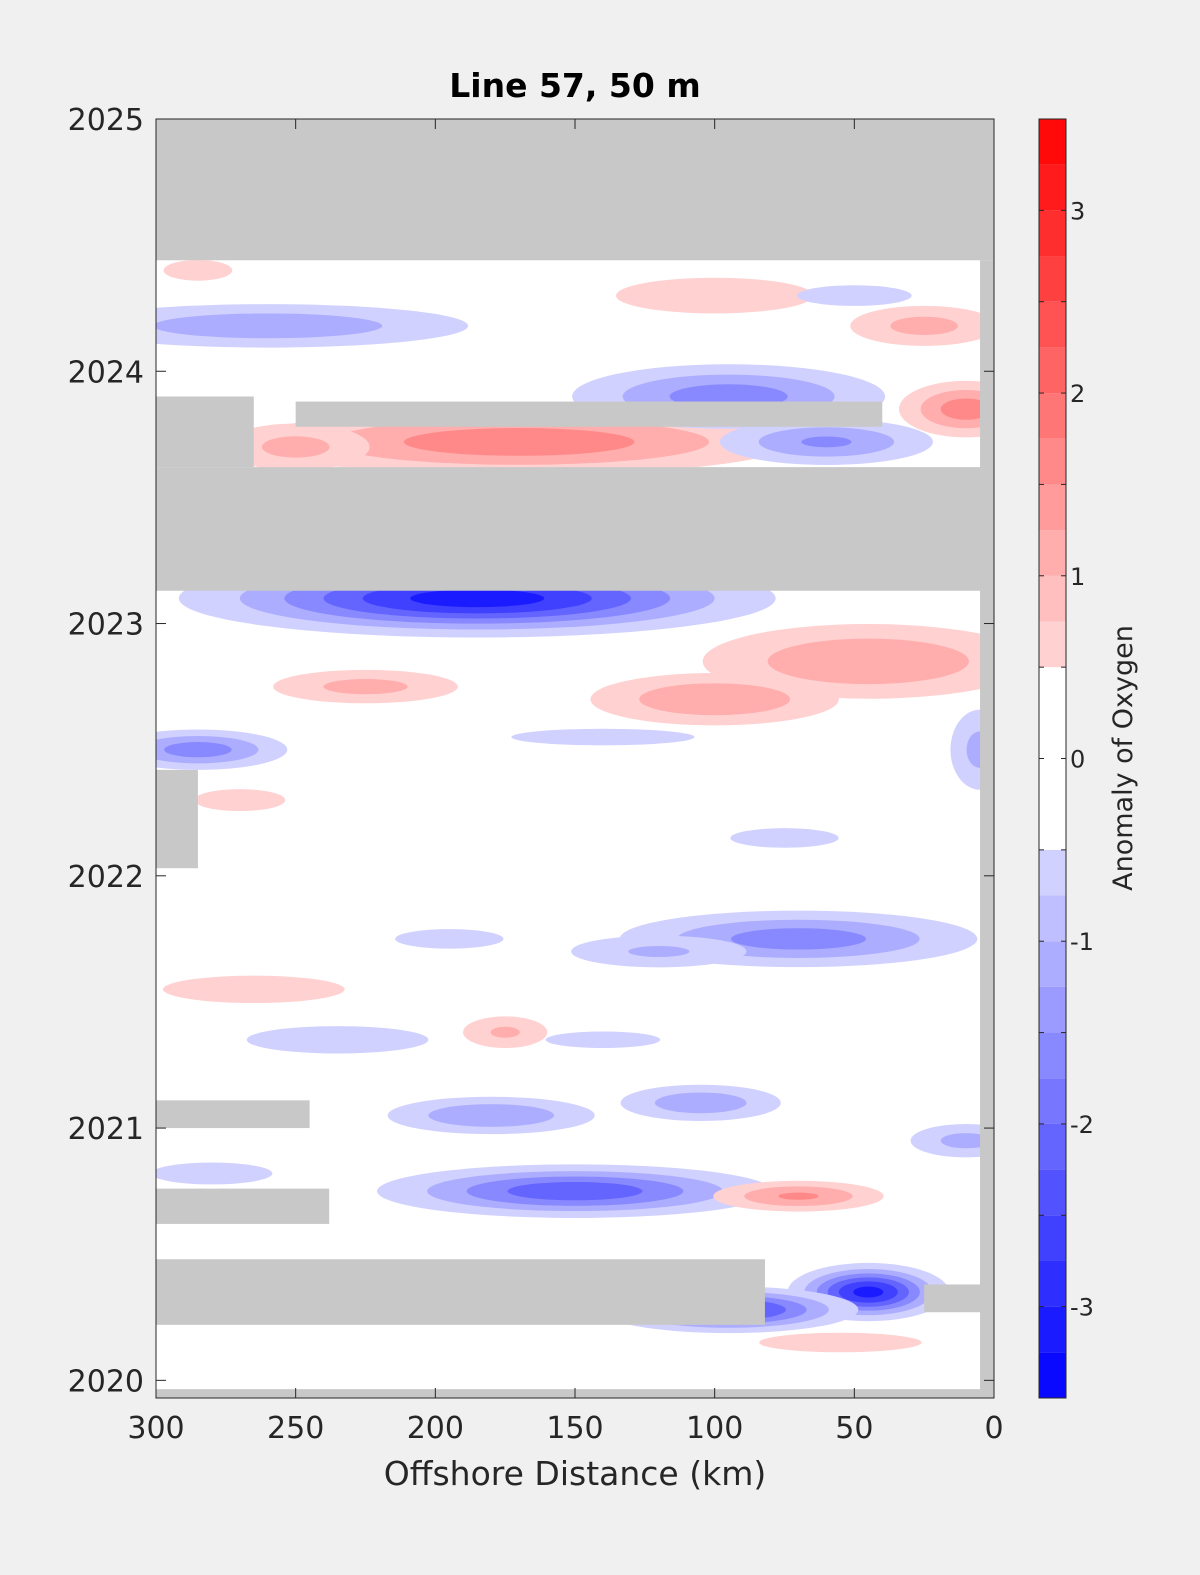  What do you see at coordinates (1077, 211) in the screenshot?
I see `colorbar-tick-label: 3` at bounding box center [1077, 211].